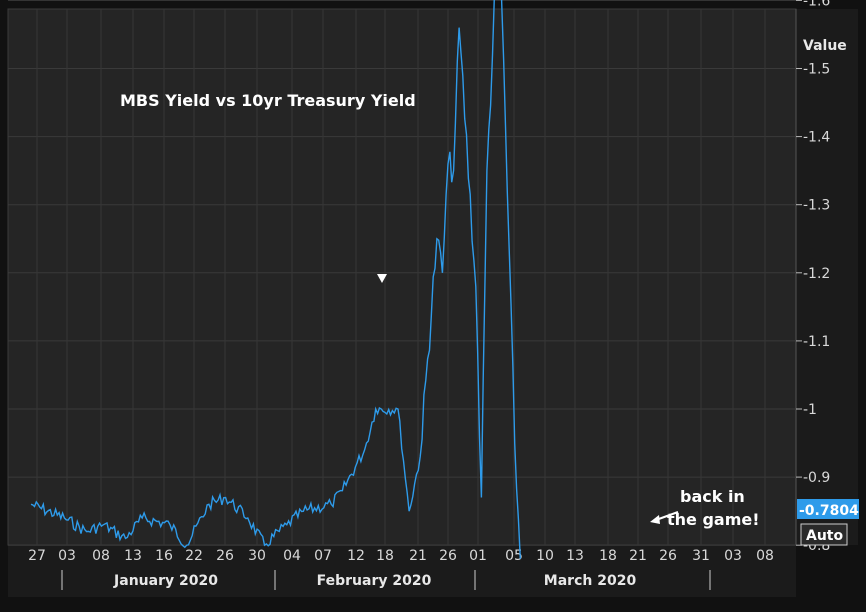  I want to click on x-tick-label: 22, so click(194, 556).